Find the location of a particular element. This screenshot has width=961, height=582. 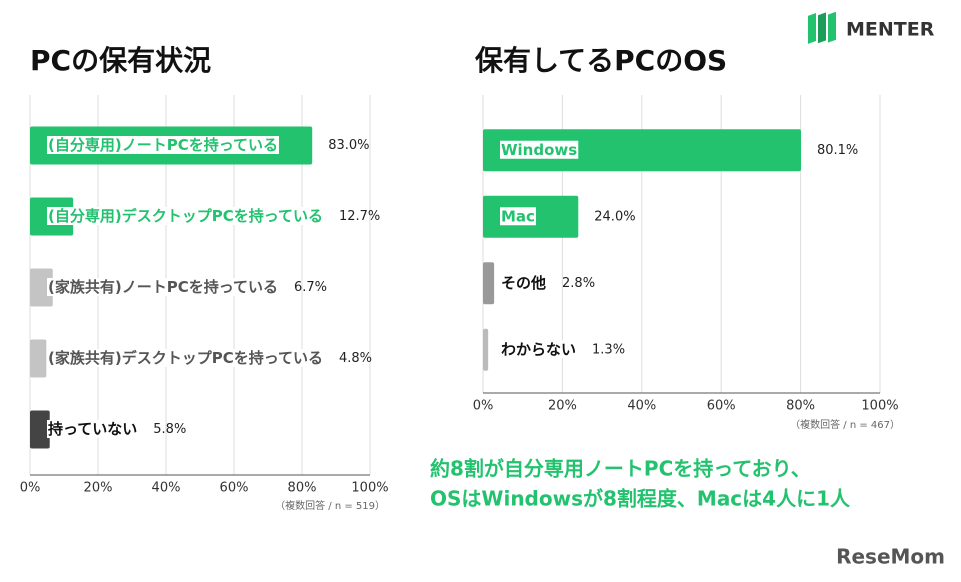

category-label: 持っていない is located at coordinates (92, 429).